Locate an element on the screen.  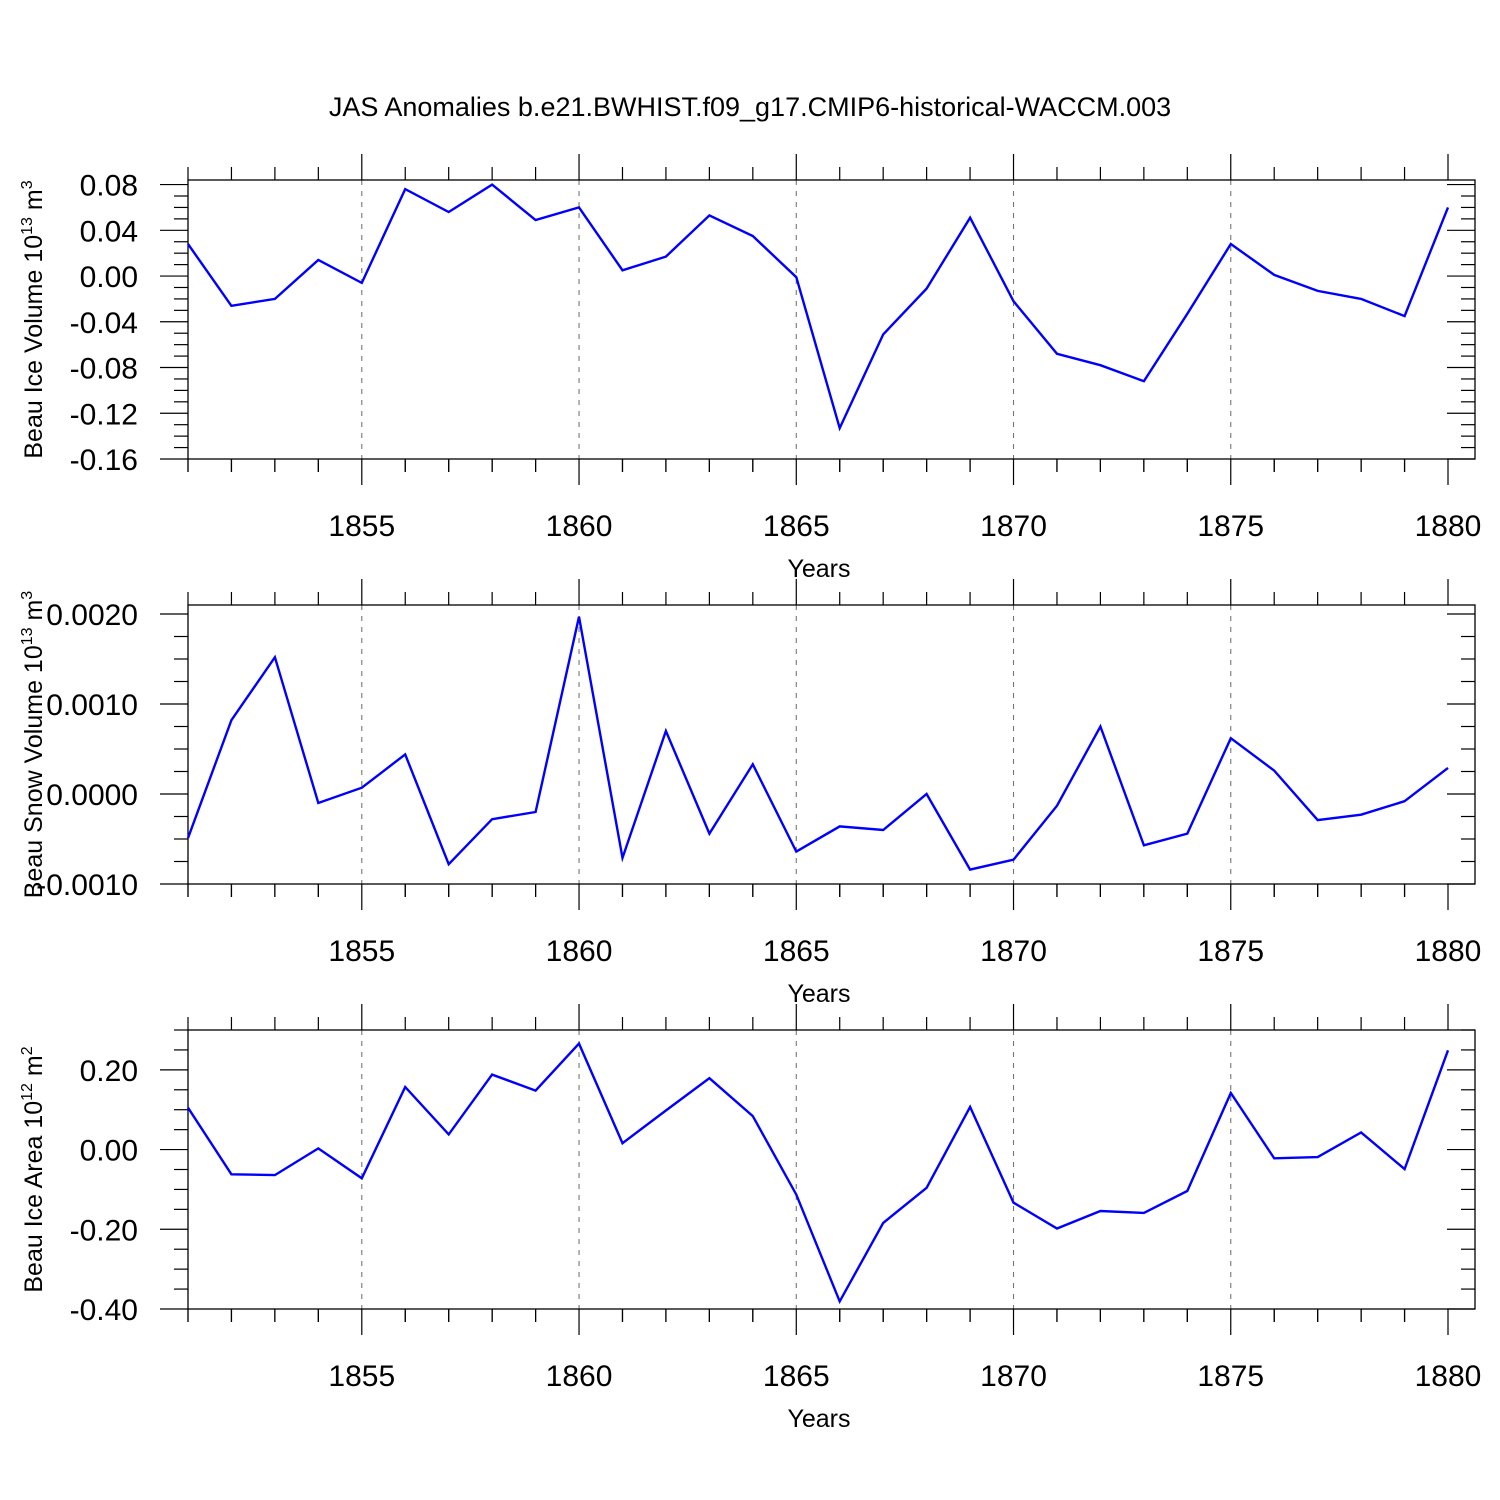
y-tick-label: -0.40 is located at coordinates (104, 1310).